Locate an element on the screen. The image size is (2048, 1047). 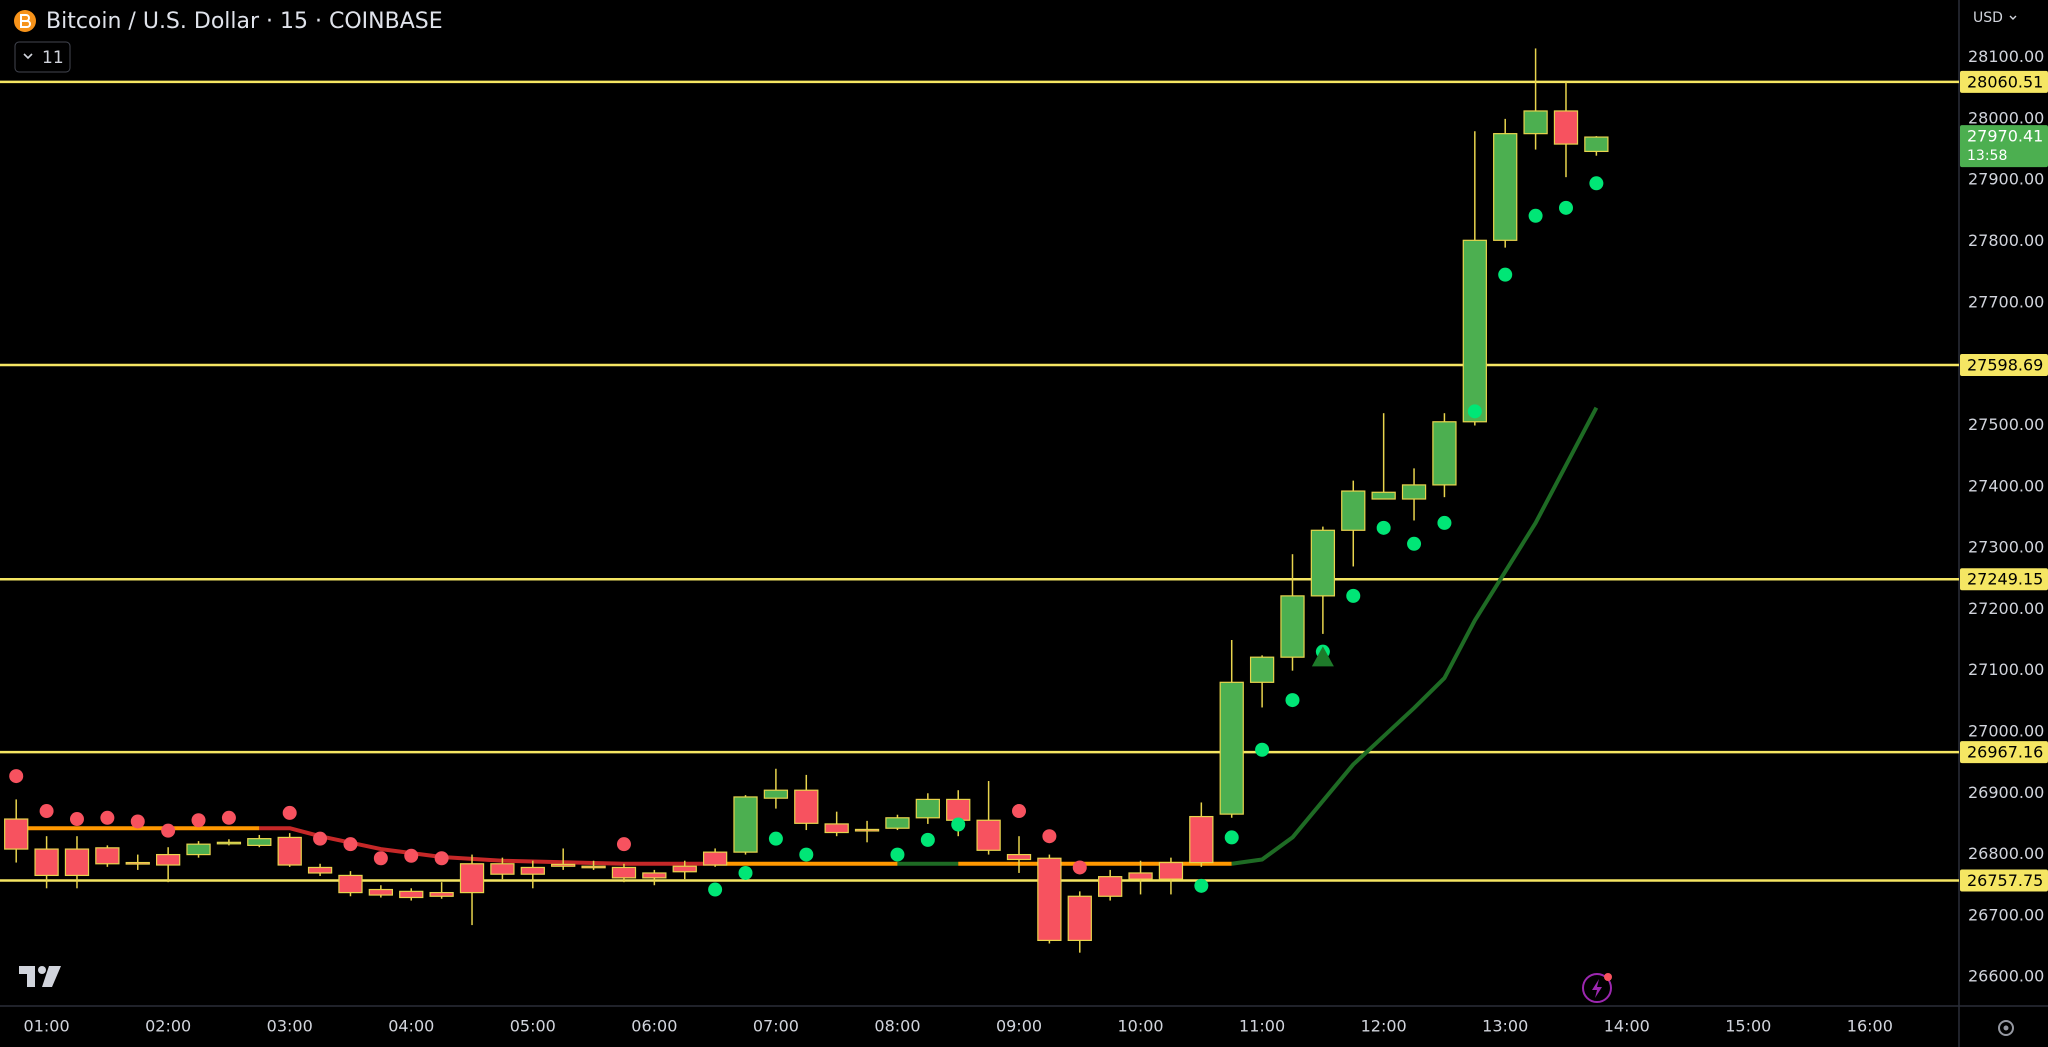
x-tick-label: 09:00 is located at coordinates (1019, 1026).